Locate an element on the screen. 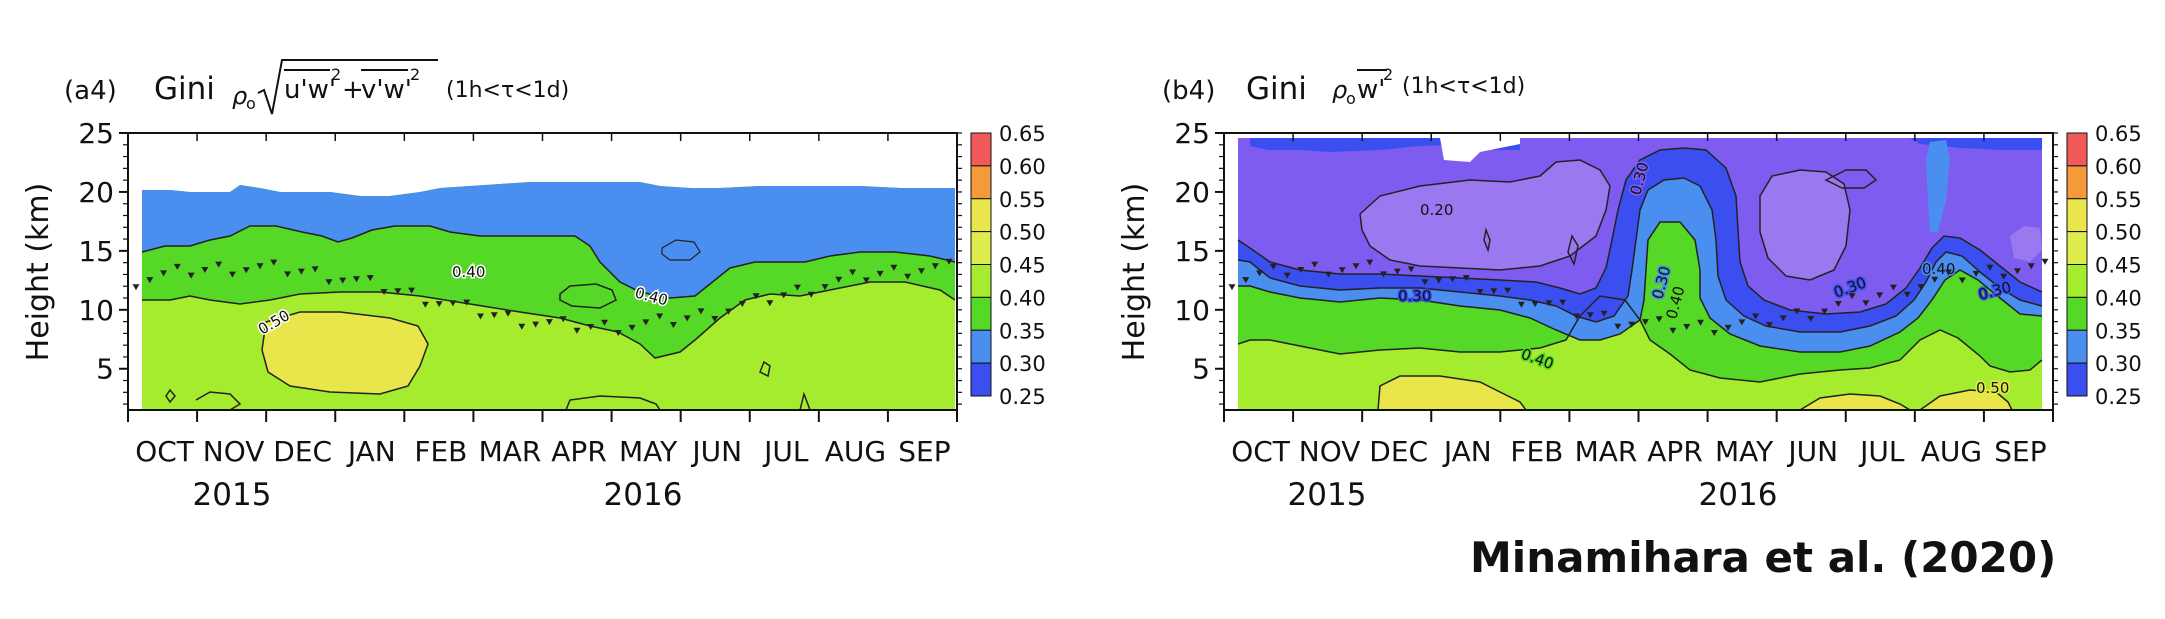 The height and width of the screenshot is (619, 2165). panel-b-contour-label-5: 0.40 is located at coordinates (1938, 269).